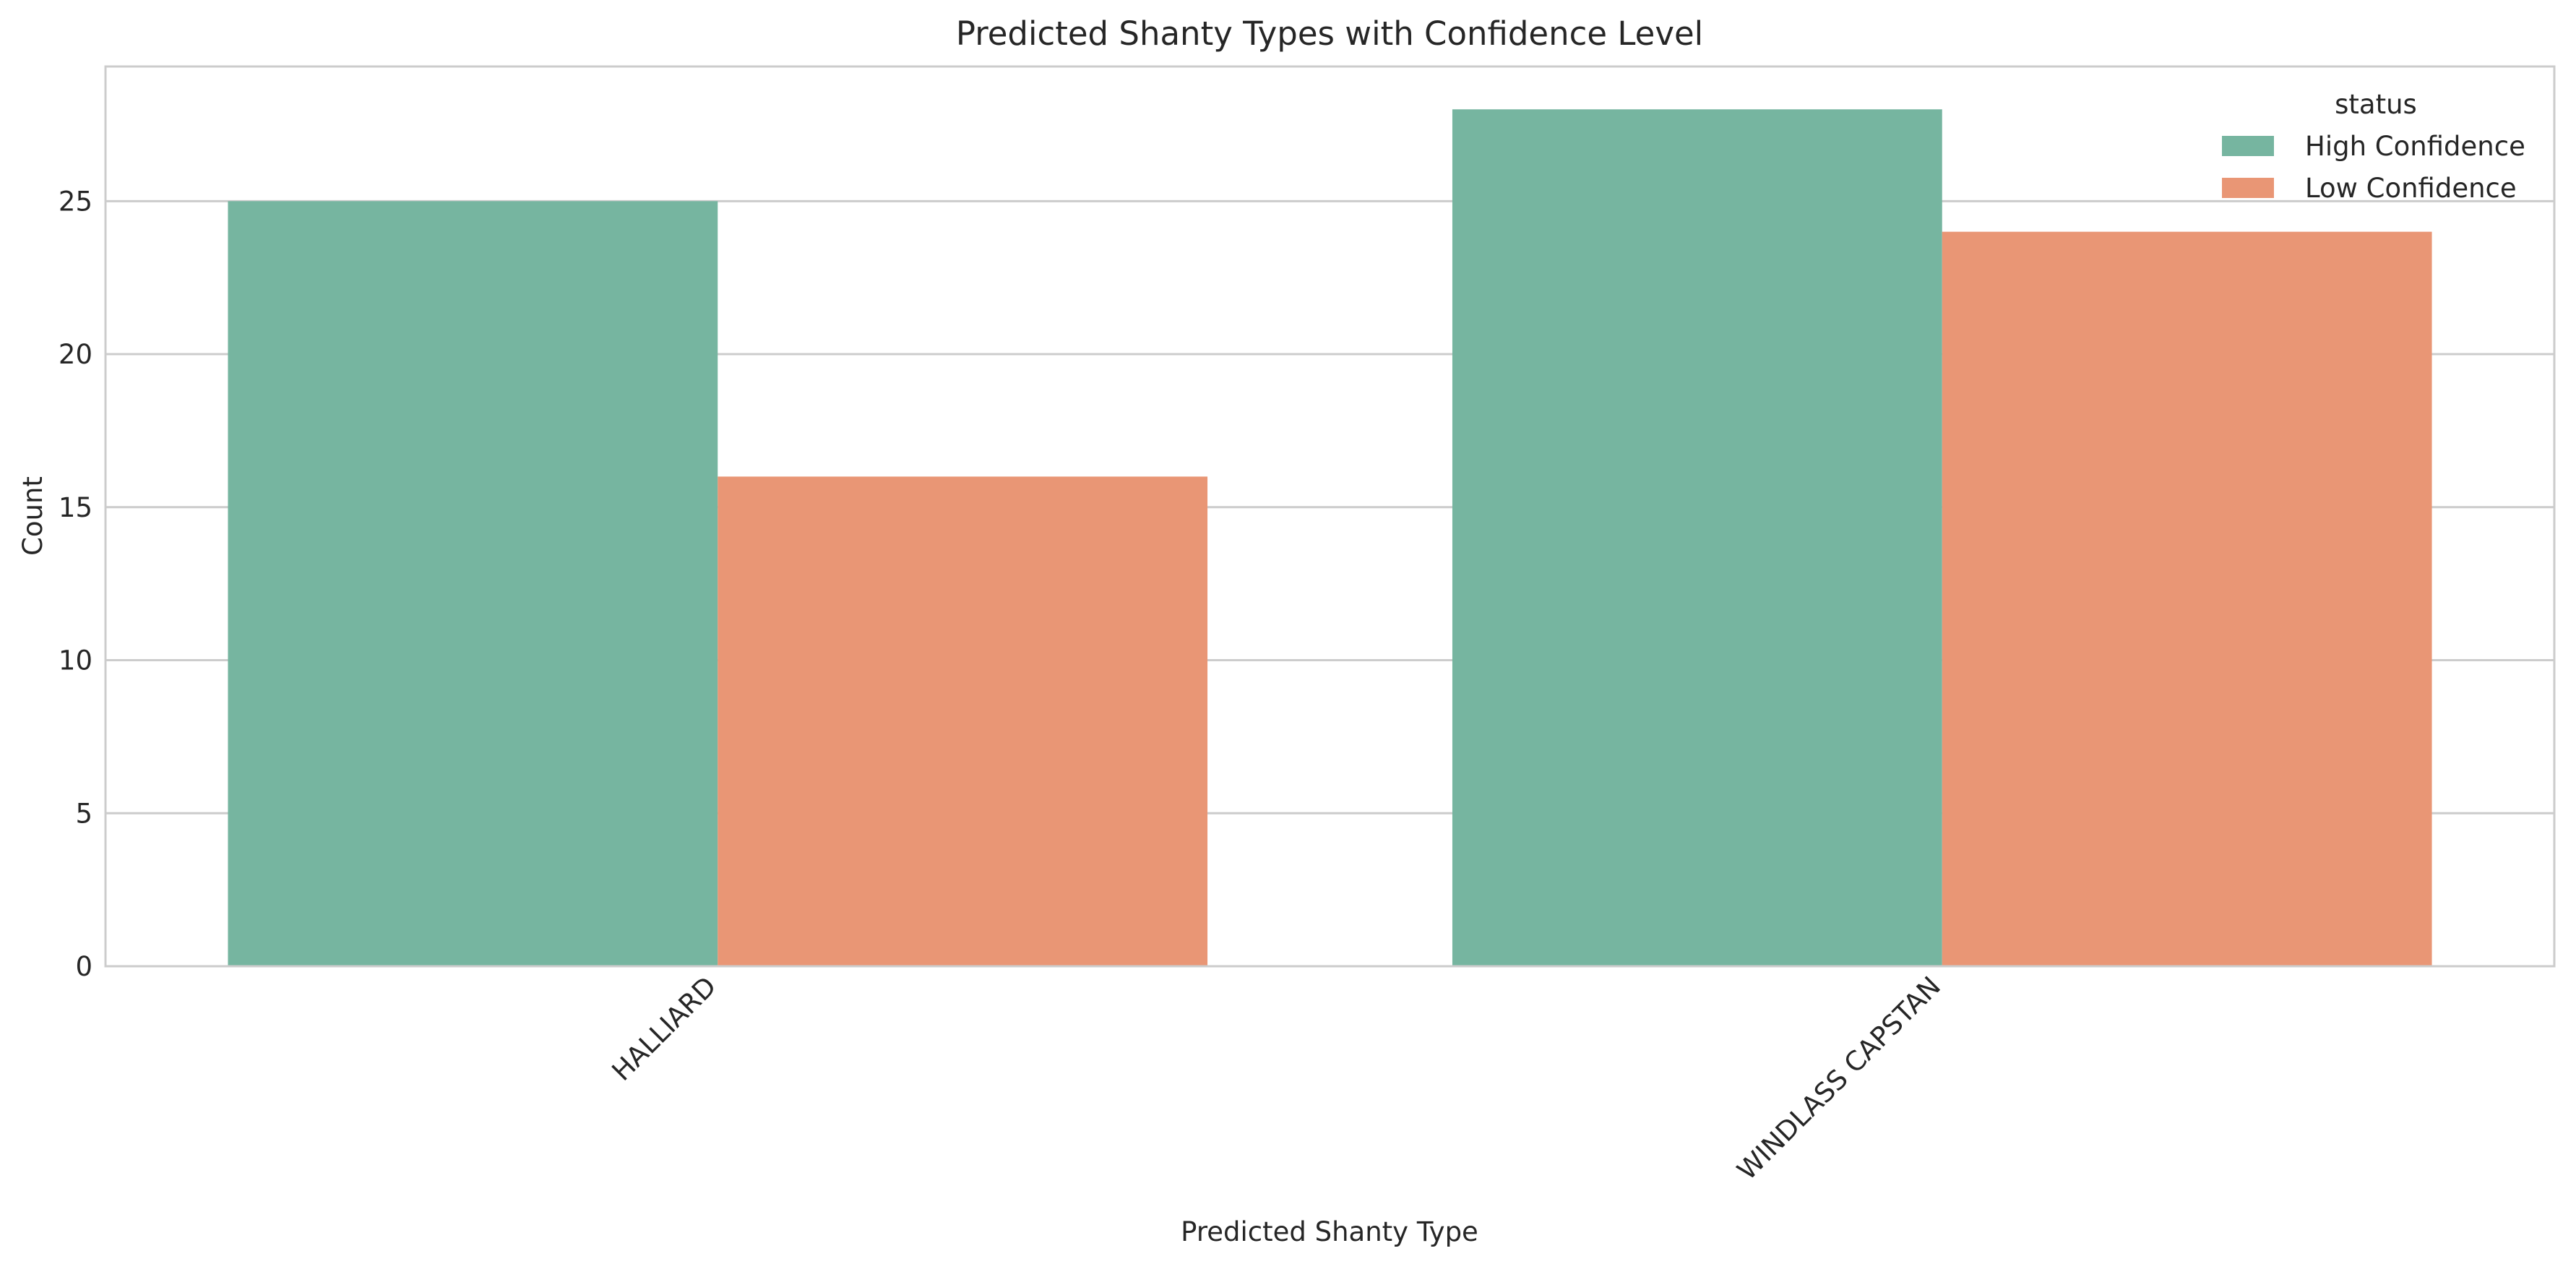 The image size is (2576, 1277). Describe the element at coordinates (32, 516) in the screenshot. I see `y-axis-label: Count` at that location.